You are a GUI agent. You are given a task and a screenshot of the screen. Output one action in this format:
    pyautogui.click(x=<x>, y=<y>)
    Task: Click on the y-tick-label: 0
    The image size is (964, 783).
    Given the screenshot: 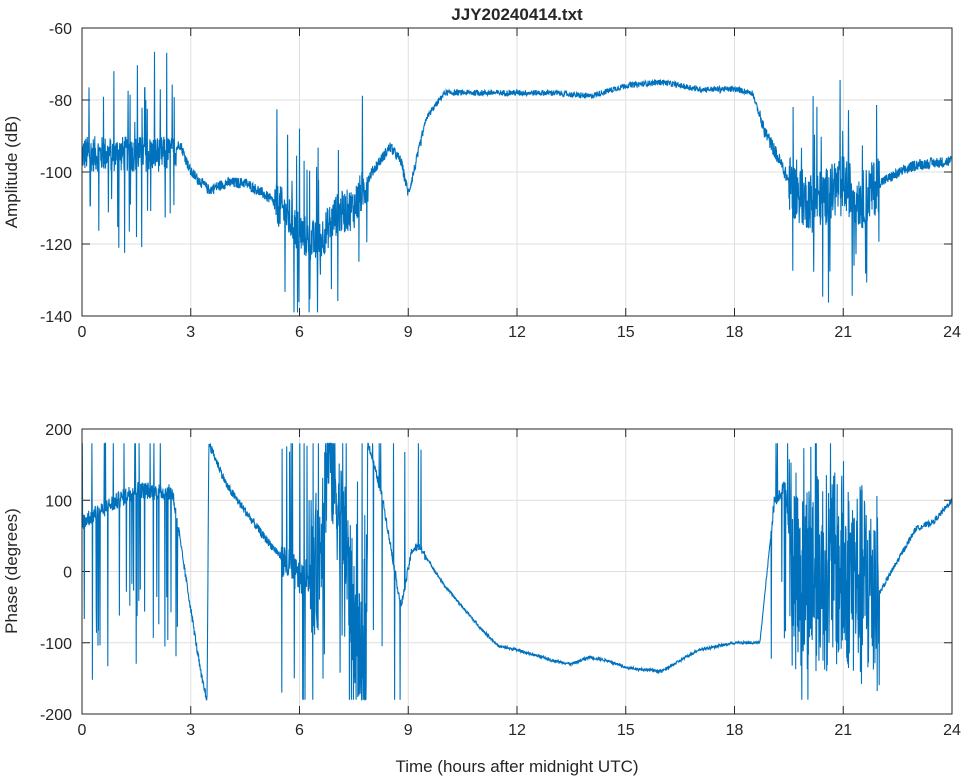 What is the action you would take?
    pyautogui.click(x=67, y=573)
    